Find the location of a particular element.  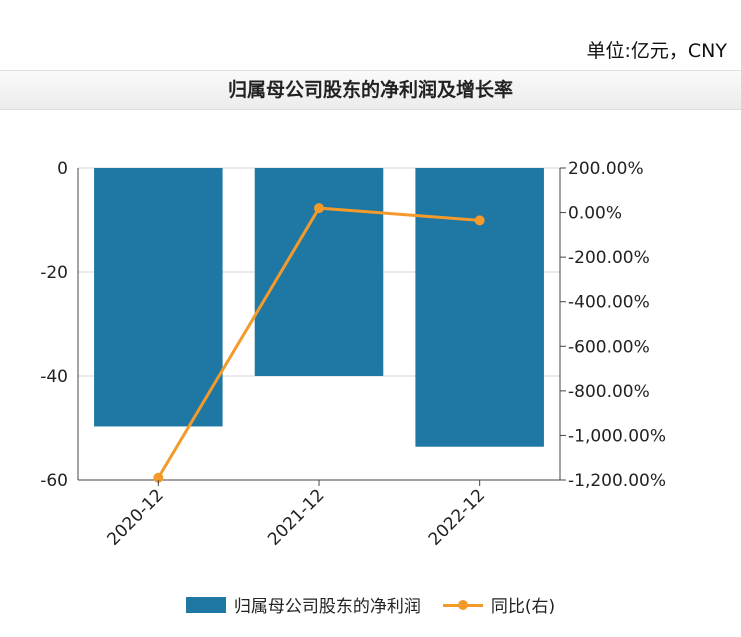

y-right-tick-label: 0.00% is located at coordinates (595, 214).